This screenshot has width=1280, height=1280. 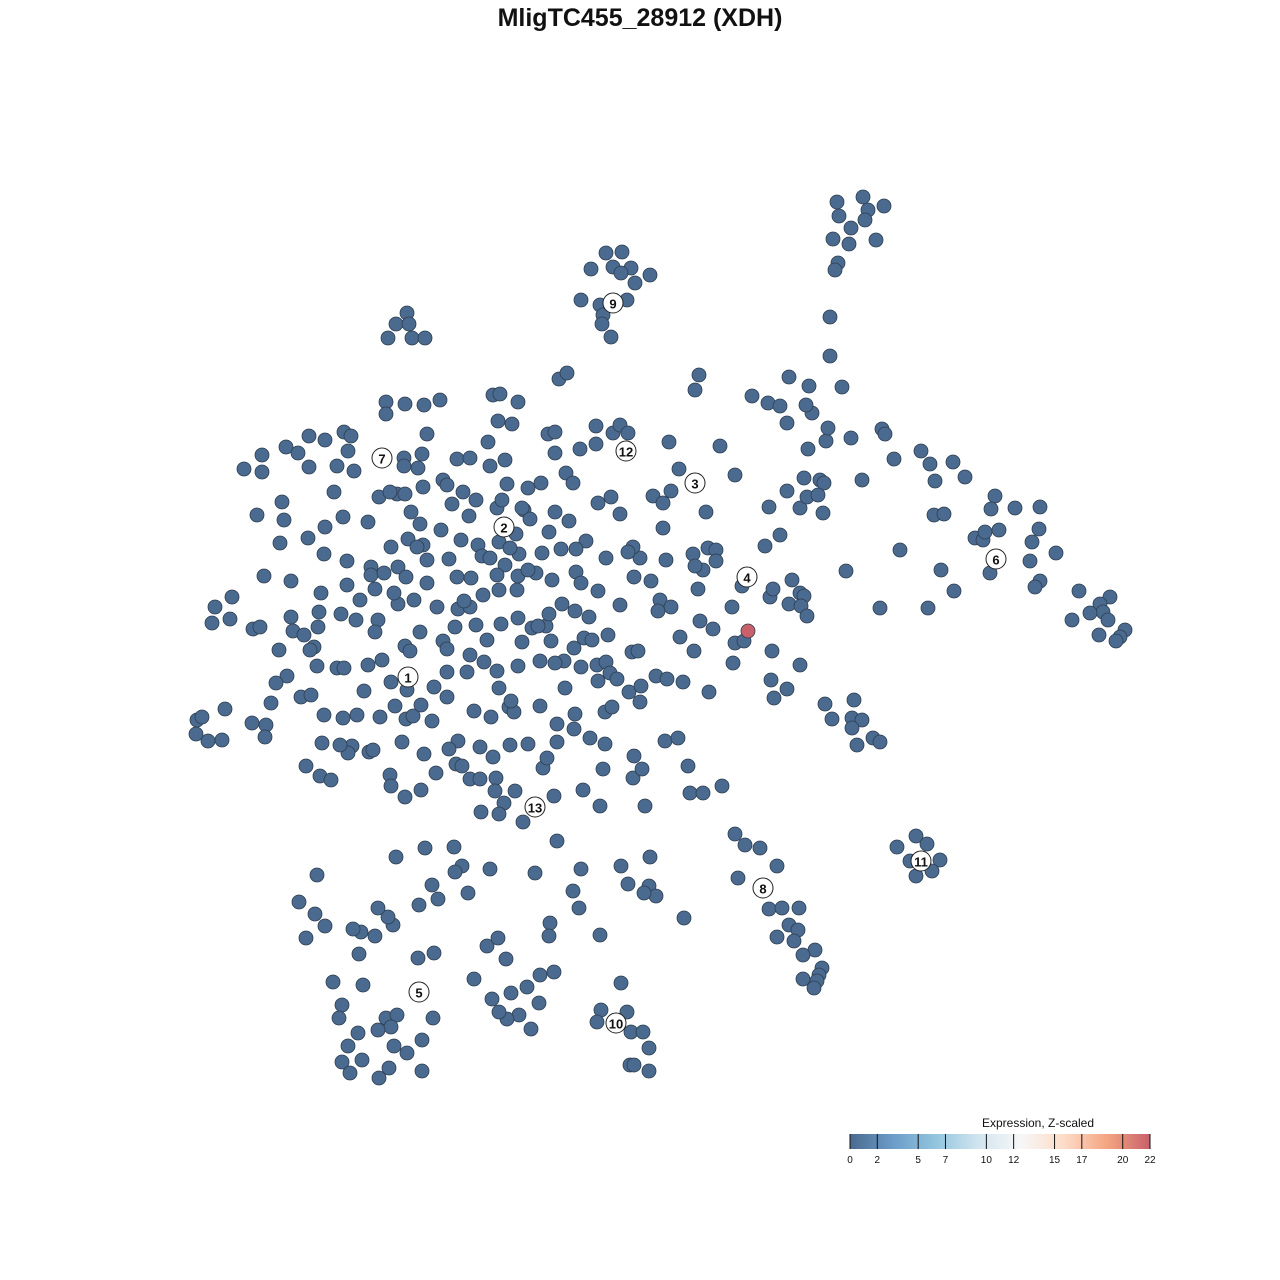 I want to click on legend-tick-label: 2, so click(x=877, y=1160).